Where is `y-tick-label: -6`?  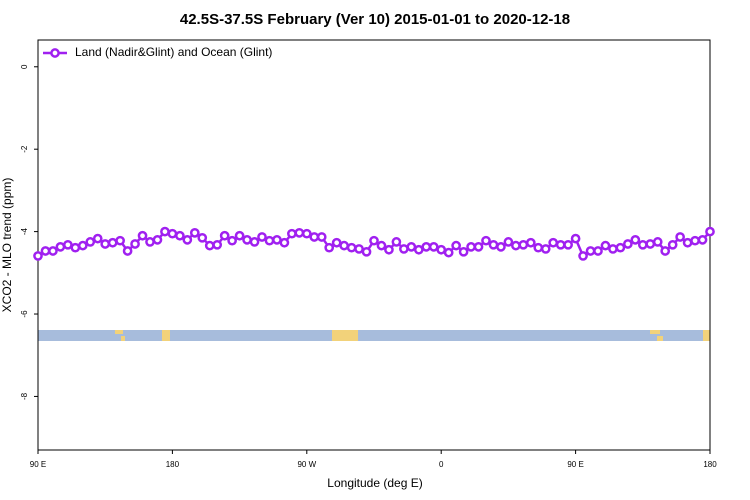
y-tick-label: -6 is located at coordinates (24, 314).